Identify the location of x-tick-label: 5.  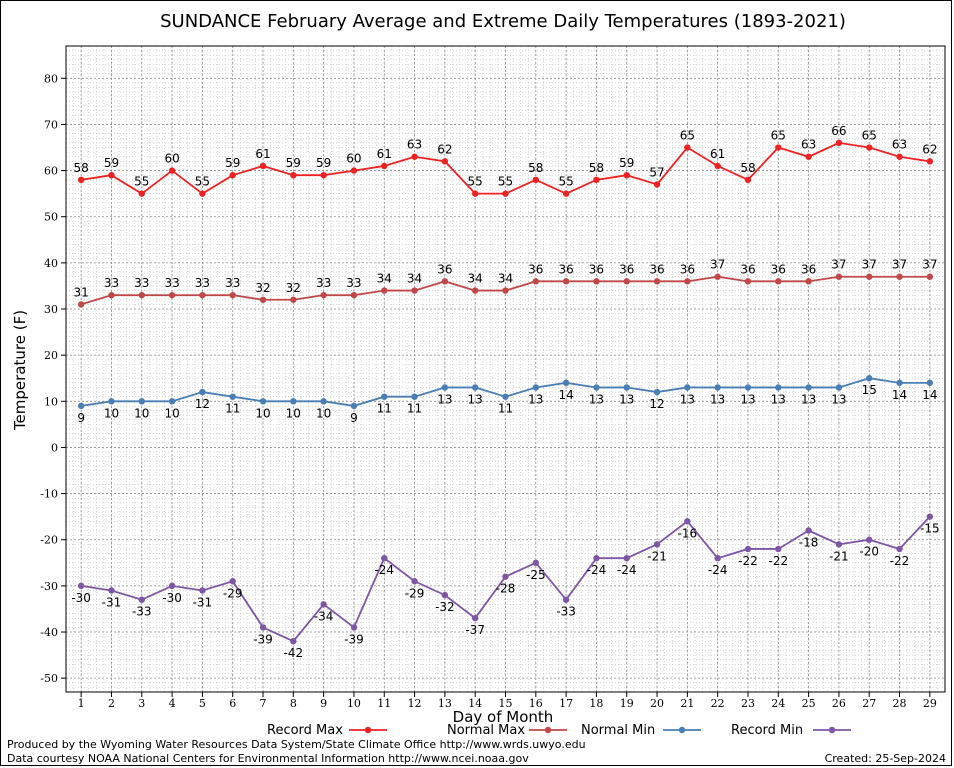
(202, 703).